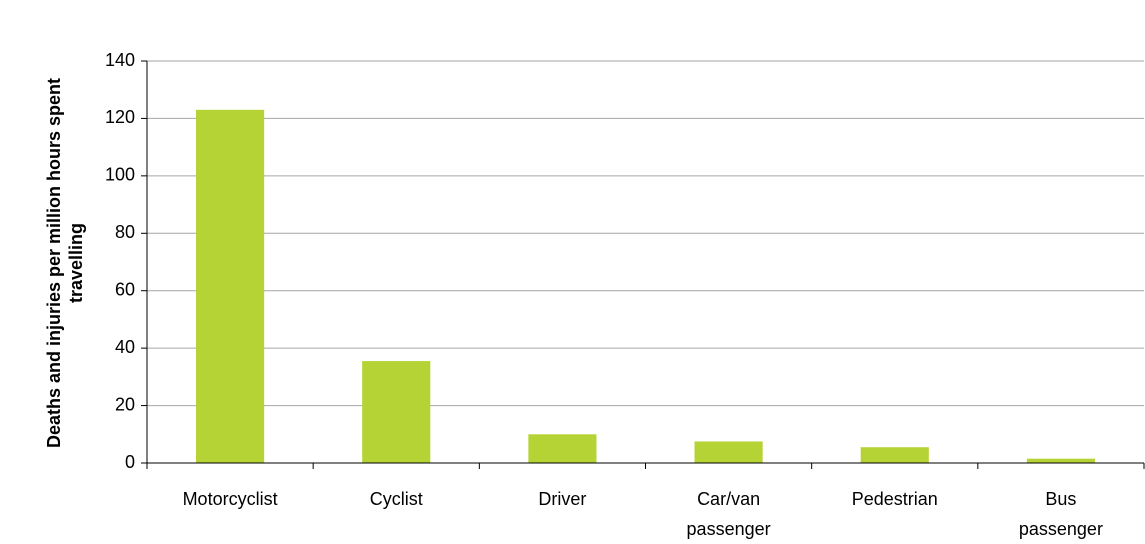 The width and height of the screenshot is (1145, 544). What do you see at coordinates (120, 60) in the screenshot?
I see `y-tick-label: 140` at bounding box center [120, 60].